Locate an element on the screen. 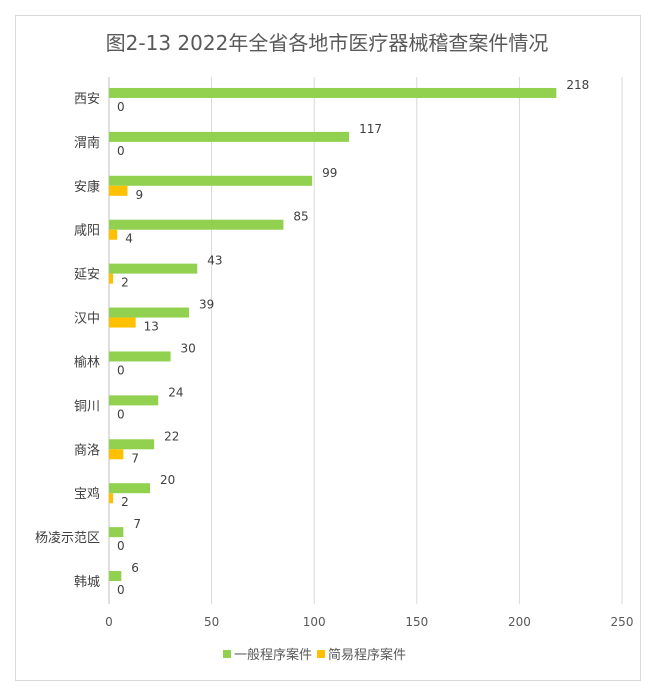 Image resolution: width=654 pixels, height=689 pixels. category-label: 延安 is located at coordinates (87, 275).